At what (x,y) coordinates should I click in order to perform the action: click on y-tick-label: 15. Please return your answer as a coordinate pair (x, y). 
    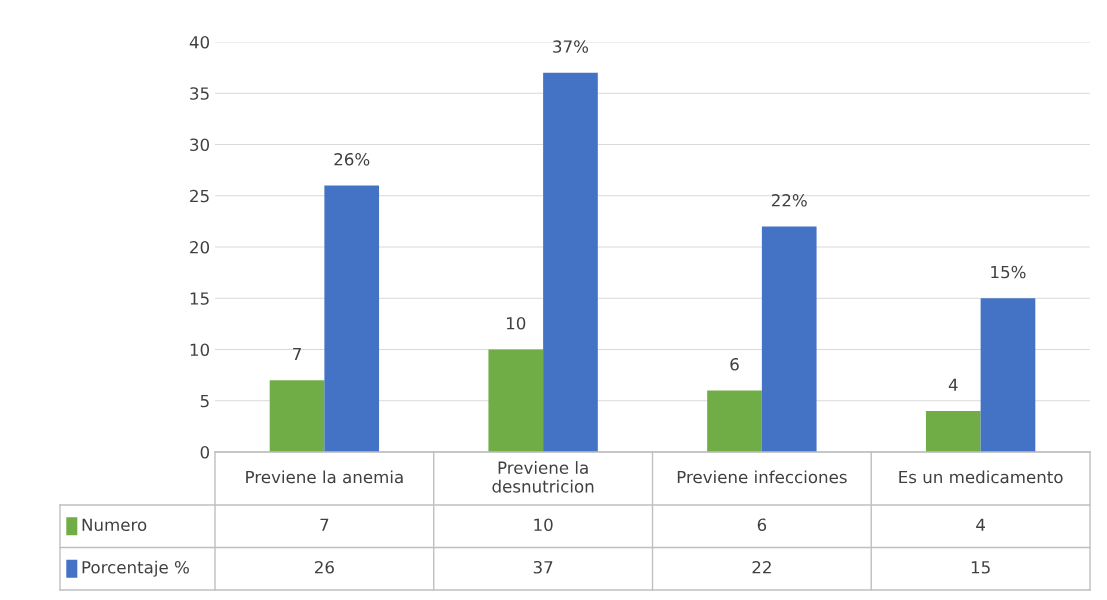
    Looking at the image, I should click on (199, 298).